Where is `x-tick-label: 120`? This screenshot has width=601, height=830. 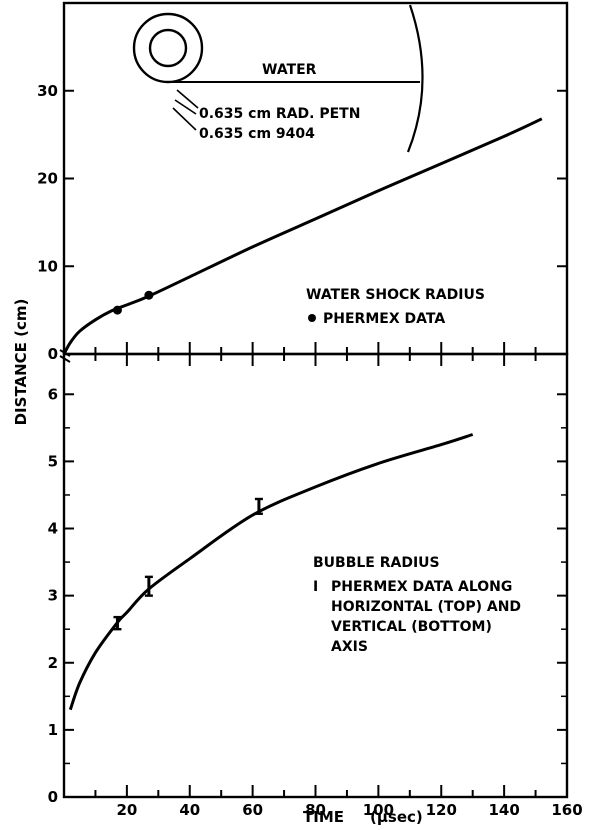
x-tick-label: 120 is located at coordinates (441, 810).